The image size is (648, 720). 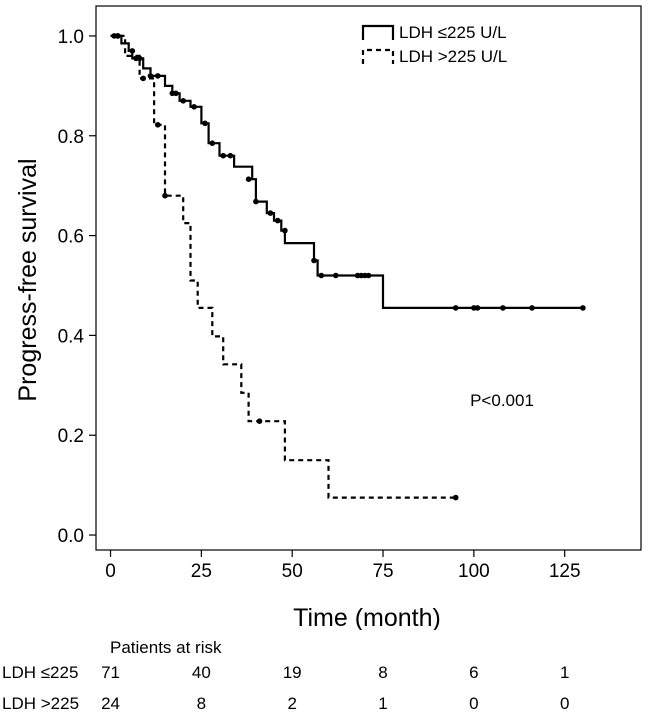 I want to click on risk-count: 6, so click(x=474, y=672).